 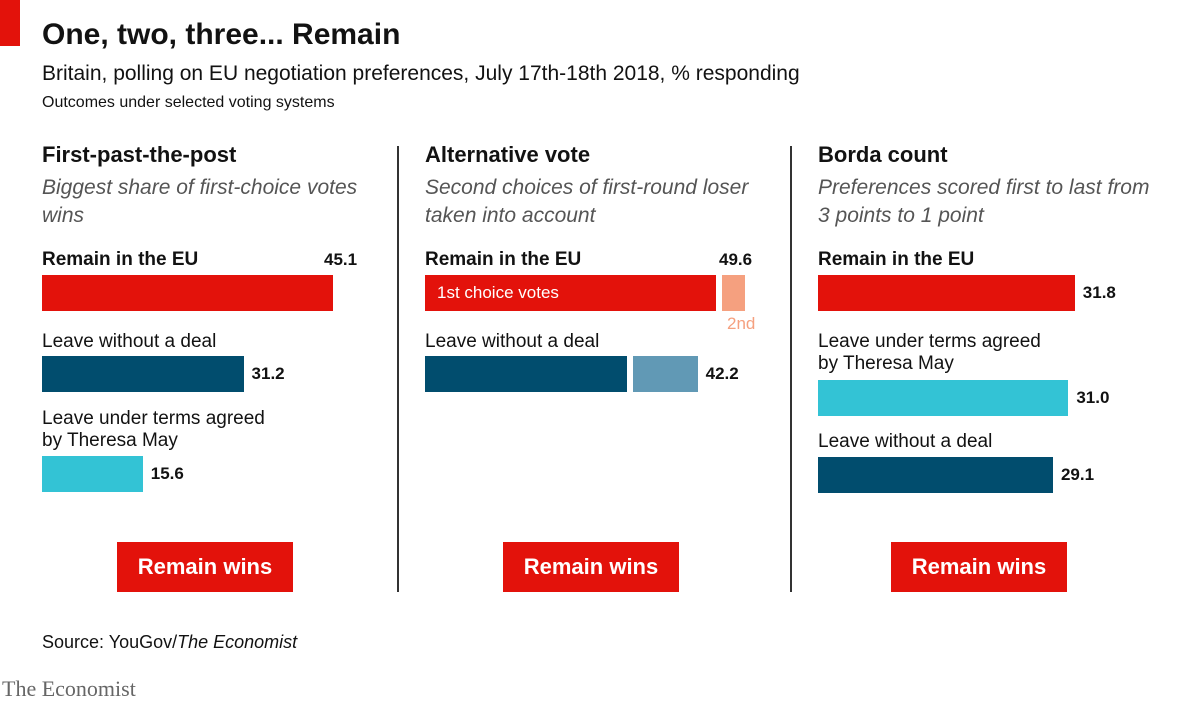 I want to click on panel-description: Biggest share of first-choice votes wins, so click(x=200, y=201).